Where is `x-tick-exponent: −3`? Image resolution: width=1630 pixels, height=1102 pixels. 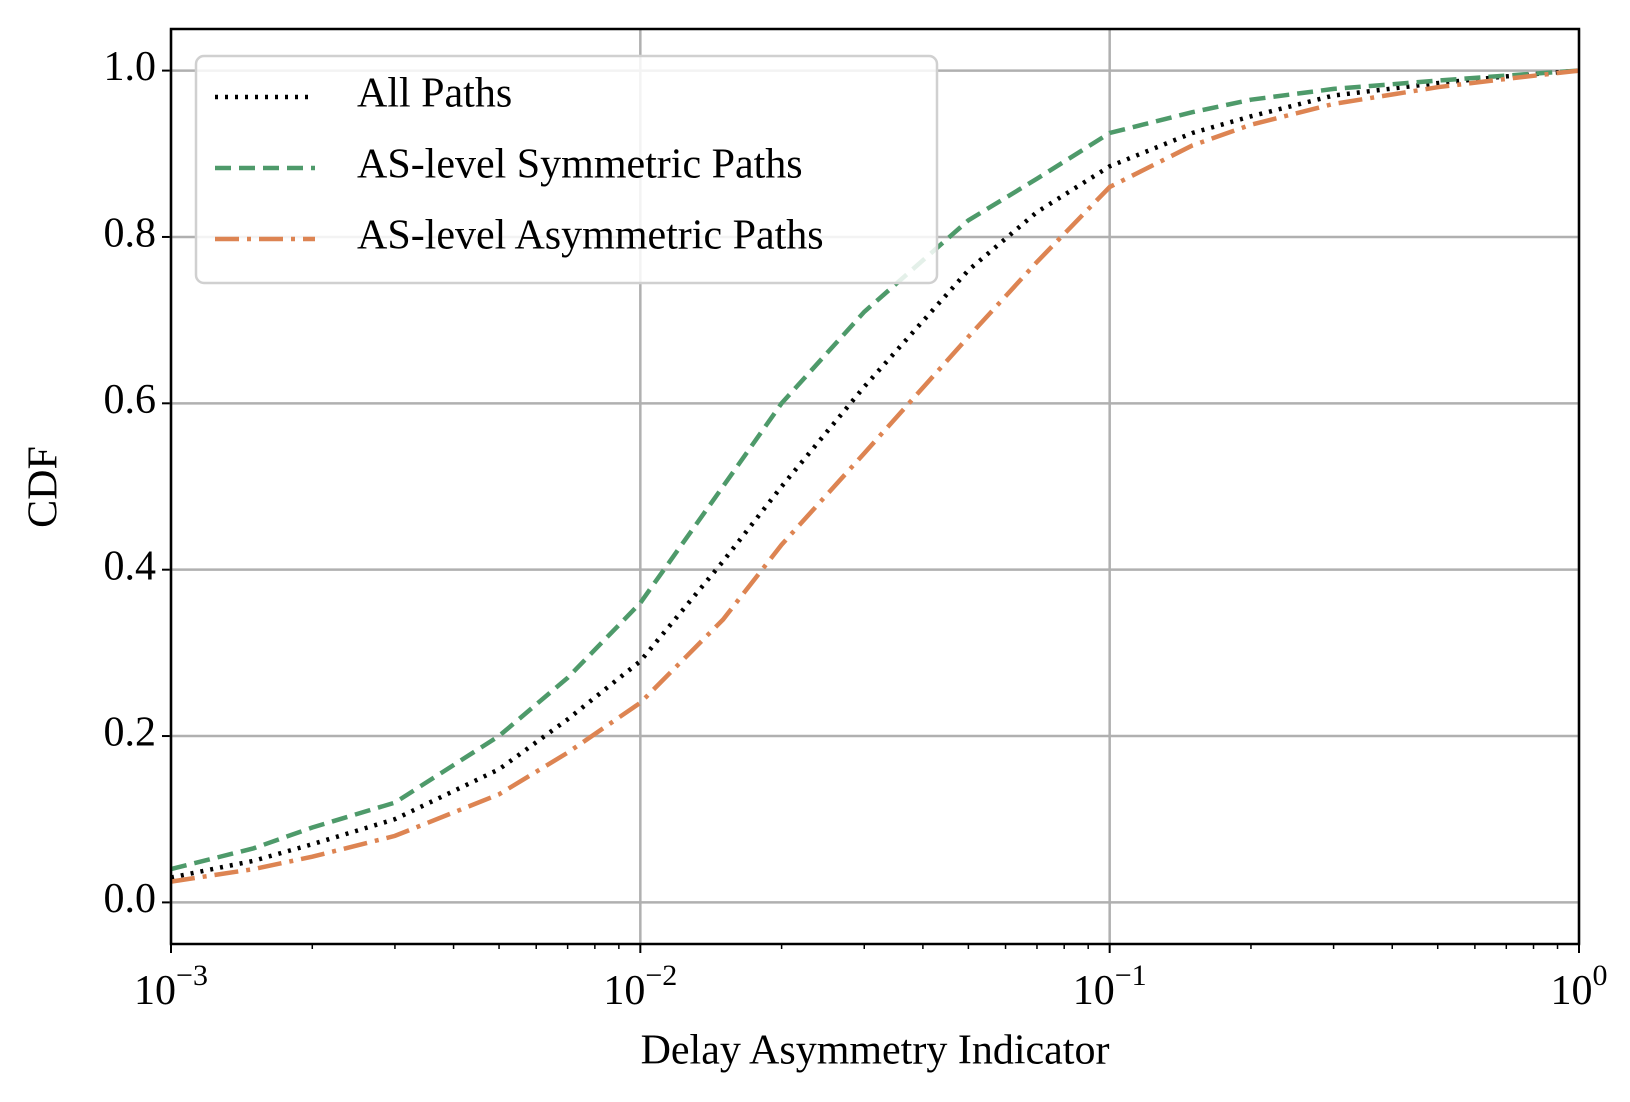
x-tick-exponent: −3 is located at coordinates (192, 975).